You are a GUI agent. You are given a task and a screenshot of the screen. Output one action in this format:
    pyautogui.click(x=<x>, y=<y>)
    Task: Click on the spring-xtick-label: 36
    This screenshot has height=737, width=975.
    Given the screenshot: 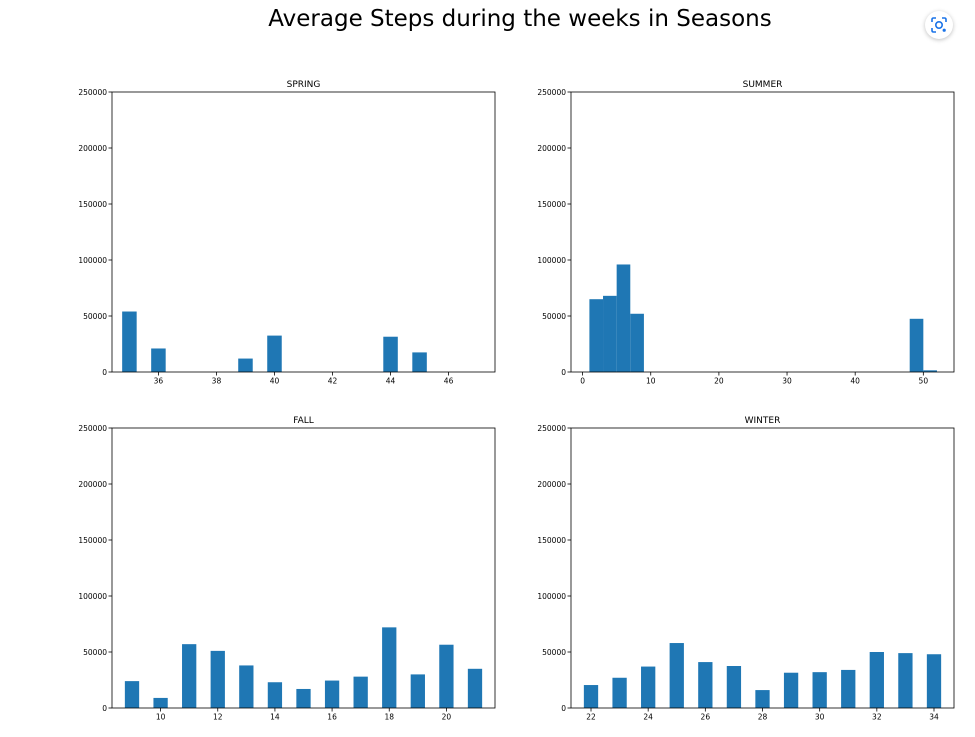 What is the action you would take?
    pyautogui.click(x=159, y=381)
    